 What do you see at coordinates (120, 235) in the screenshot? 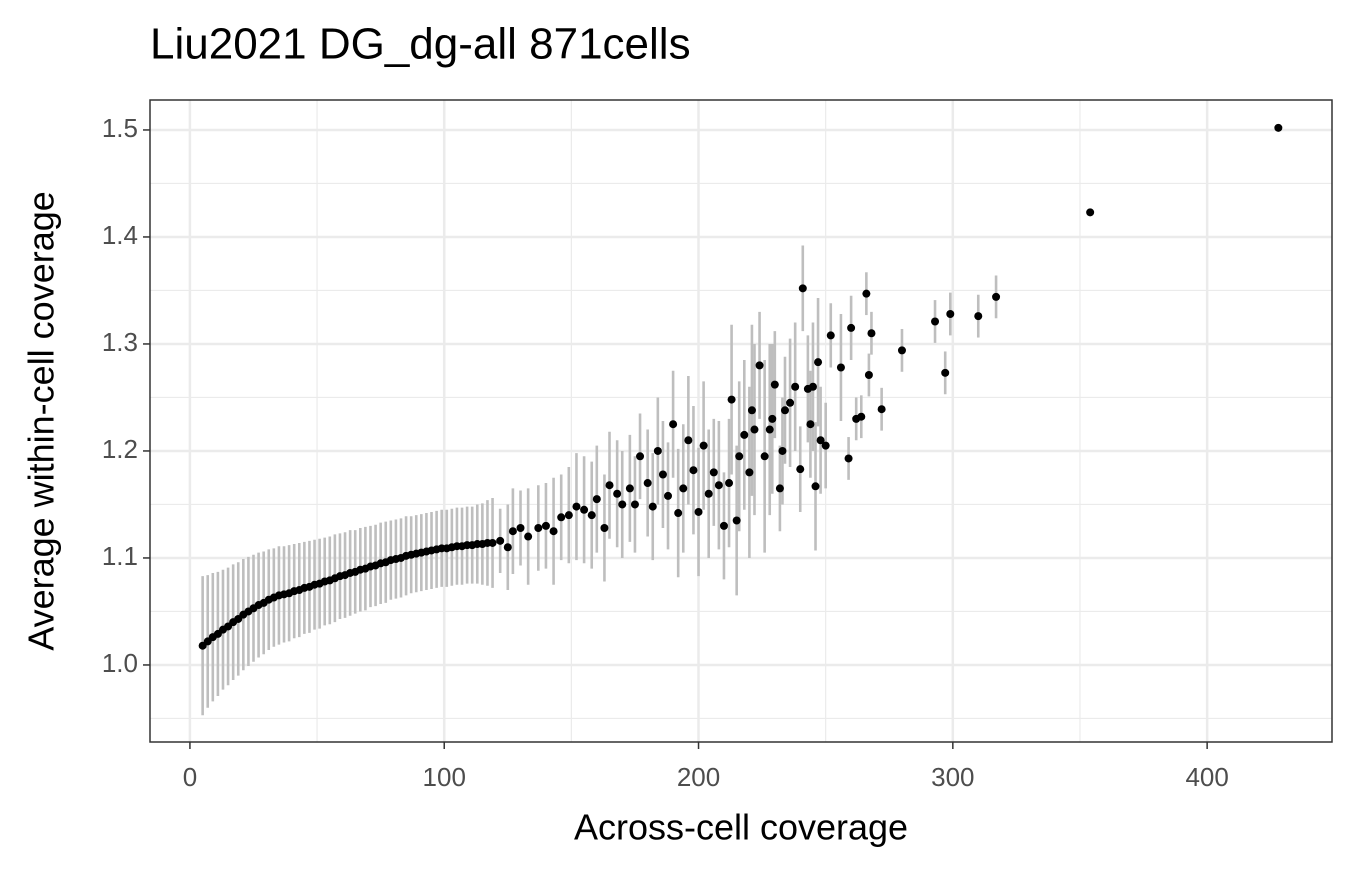
I see `y-tick-label: 1.4` at bounding box center [120, 235].